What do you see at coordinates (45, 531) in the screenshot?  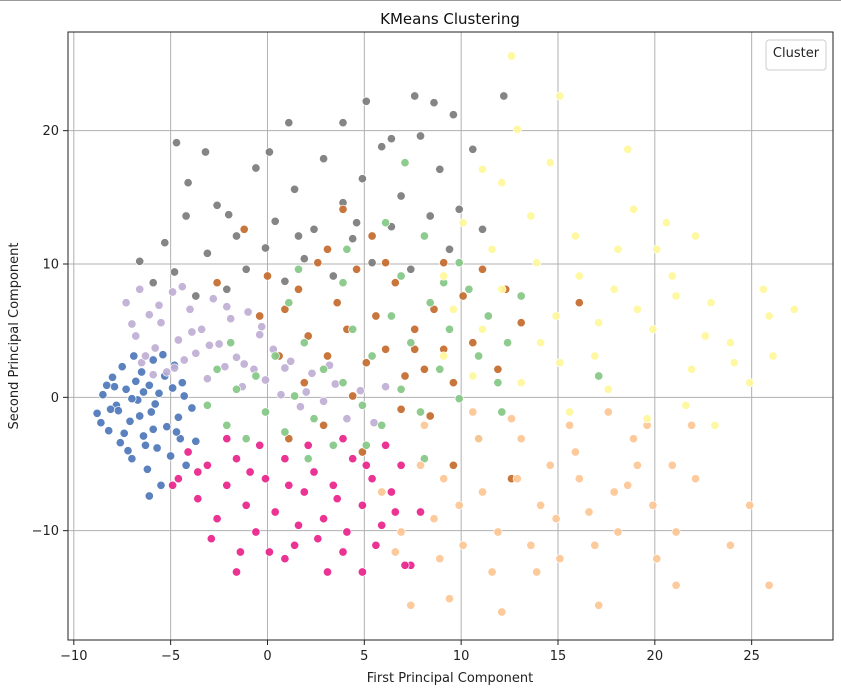 I see `y-tick-label: −10` at bounding box center [45, 531].